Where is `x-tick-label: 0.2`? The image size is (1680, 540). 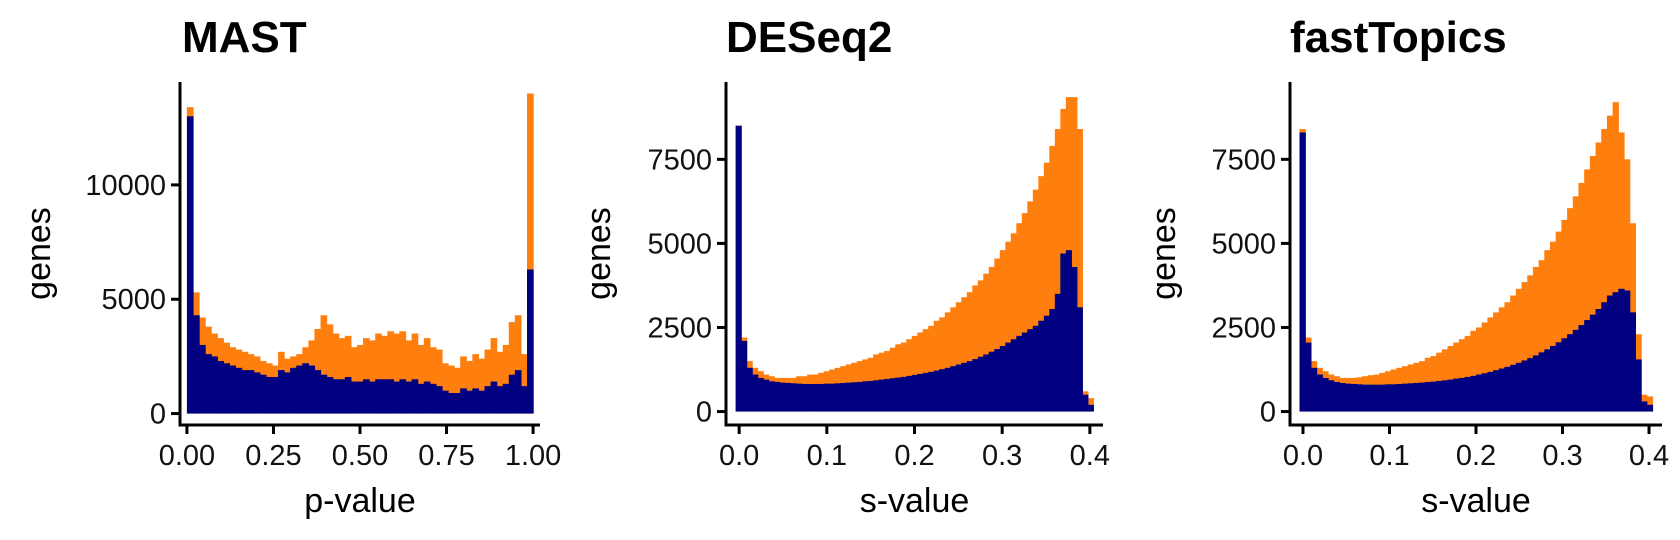
x-tick-label: 0.2 is located at coordinates (1476, 456).